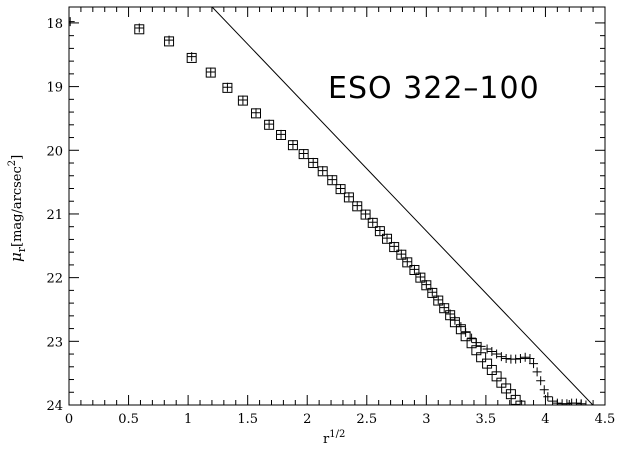  I want to click on x-axis-label-exponent: 1/2, so click(337, 434).